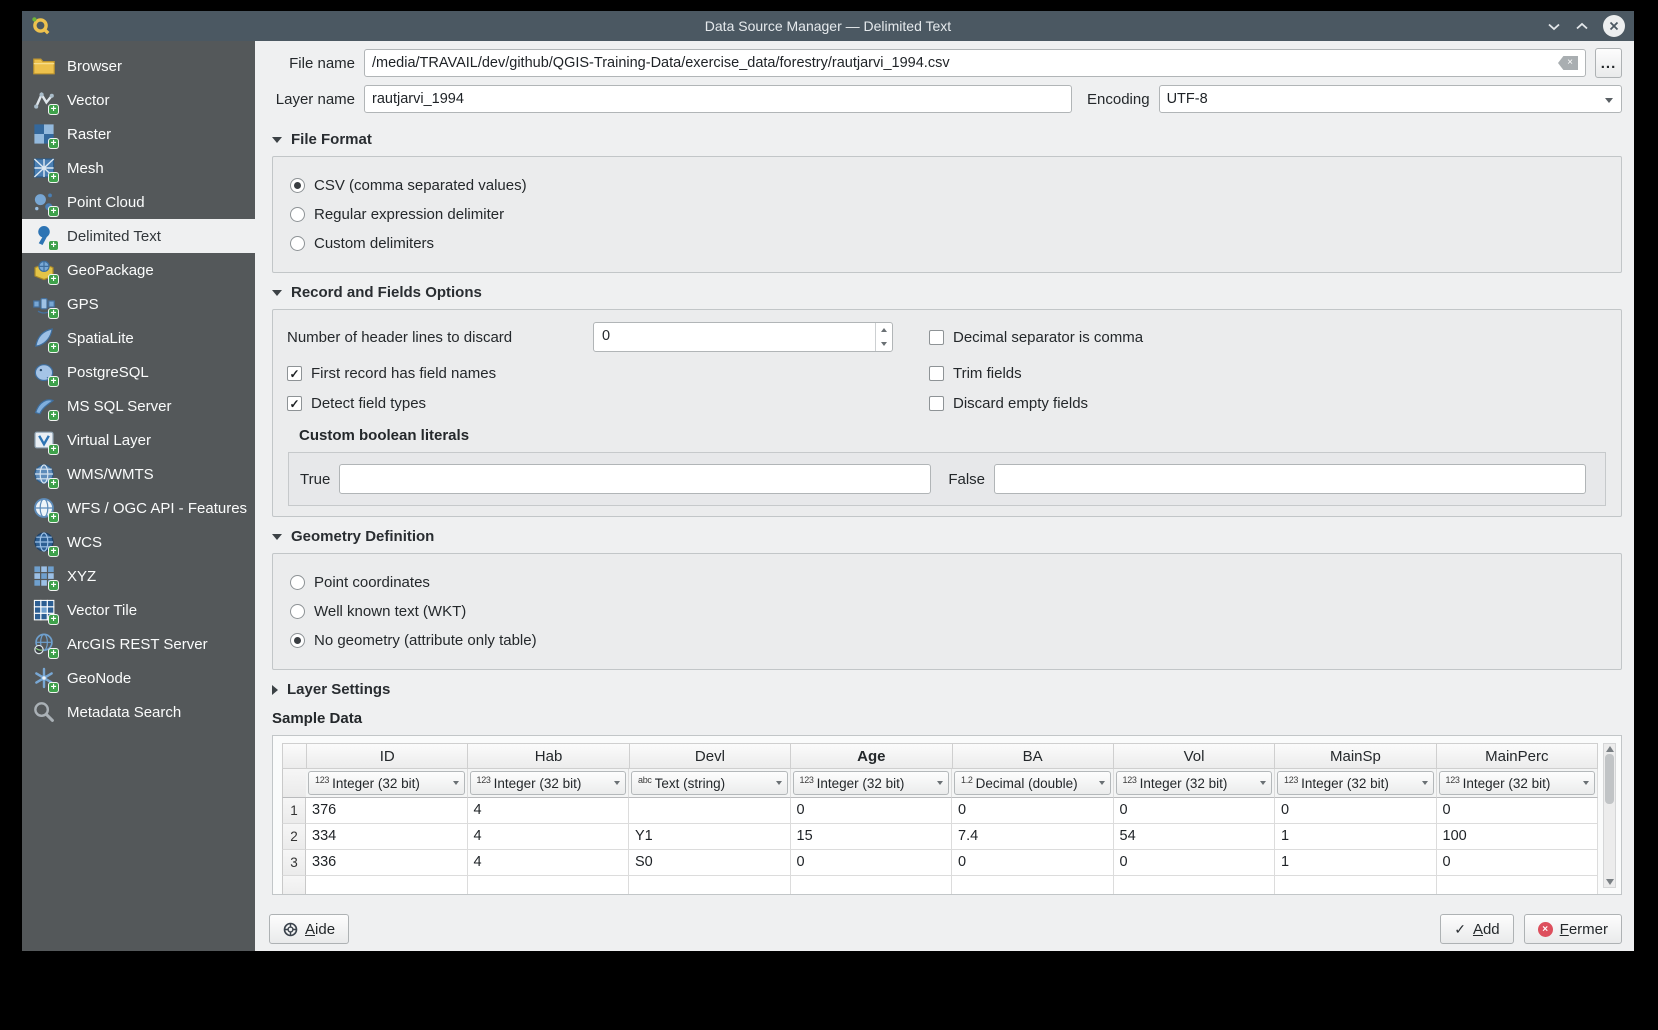 This screenshot has width=1658, height=1030. Describe the element at coordinates (102, 610) in the screenshot. I see `sidebar-item-label: Vector Tile` at that location.